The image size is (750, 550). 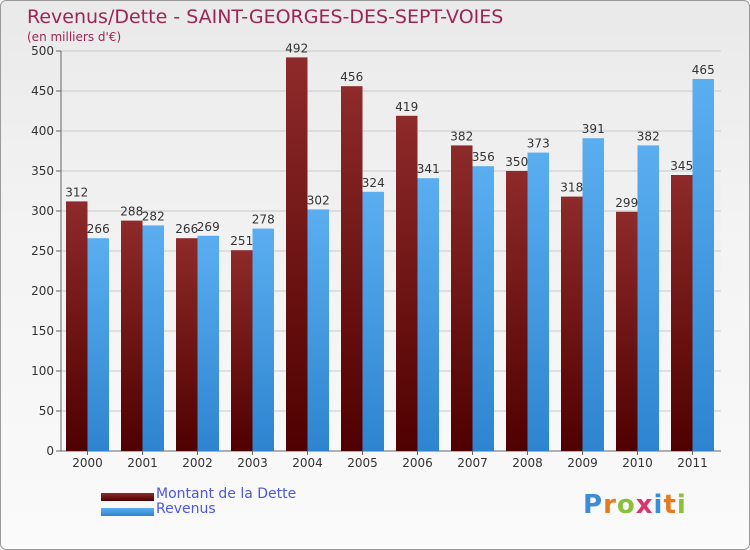 What do you see at coordinates (208, 227) in the screenshot?
I see `data-label: 269` at bounding box center [208, 227].